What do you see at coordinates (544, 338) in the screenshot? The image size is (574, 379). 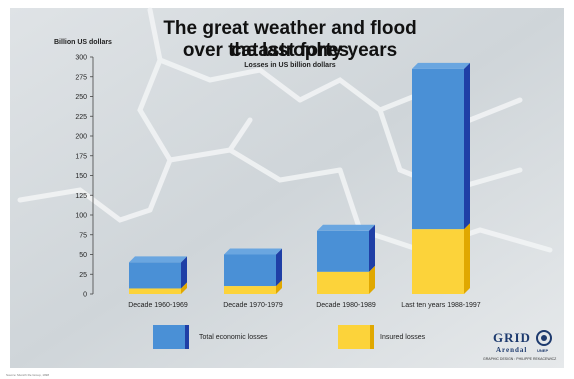 I see `unep-logo-icon` at bounding box center [544, 338].